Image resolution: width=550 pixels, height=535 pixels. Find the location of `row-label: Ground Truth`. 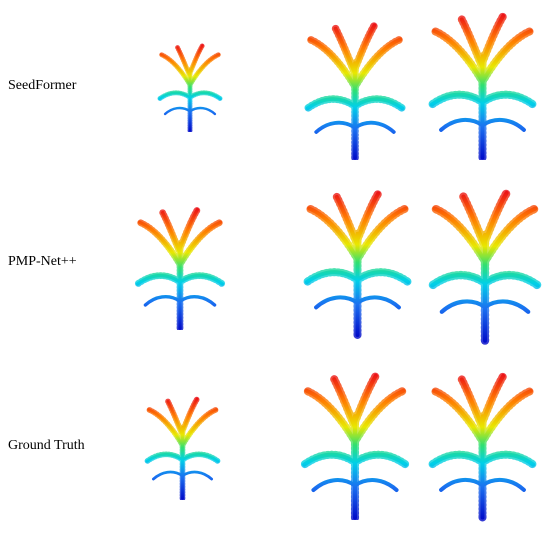

row-label: Ground Truth is located at coordinates (46, 445).